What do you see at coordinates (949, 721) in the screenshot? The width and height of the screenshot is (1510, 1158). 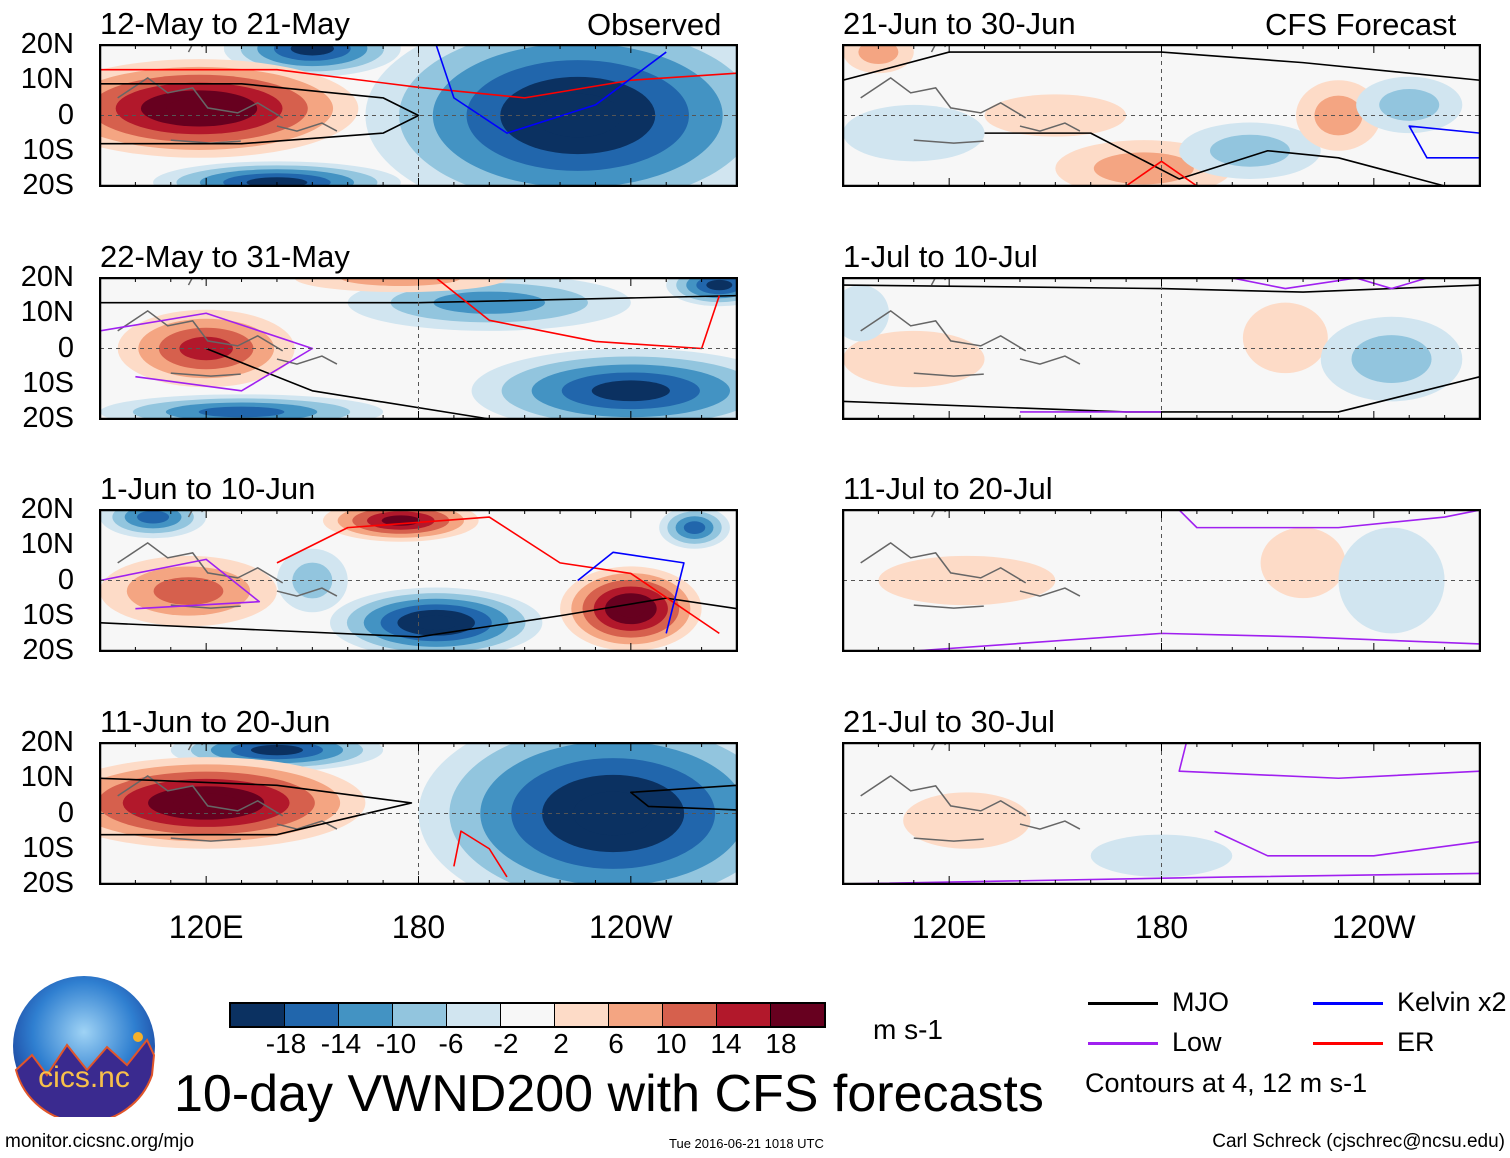 I see `panel-title: 21-Jul to 30-Jul` at bounding box center [949, 721].